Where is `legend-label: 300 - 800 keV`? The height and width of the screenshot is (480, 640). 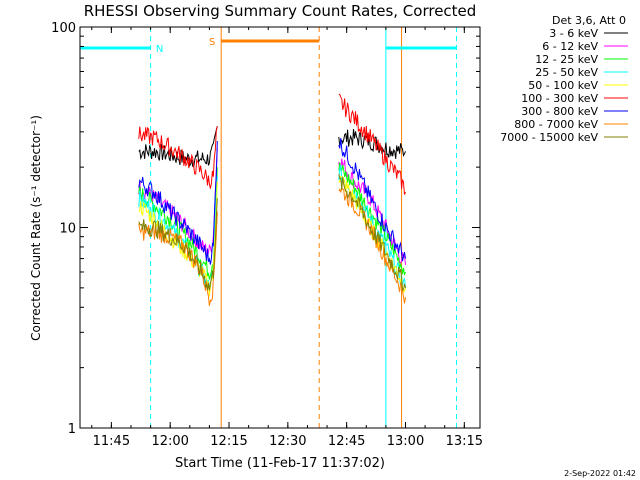
legend-label: 300 - 800 keV is located at coordinates (559, 111).